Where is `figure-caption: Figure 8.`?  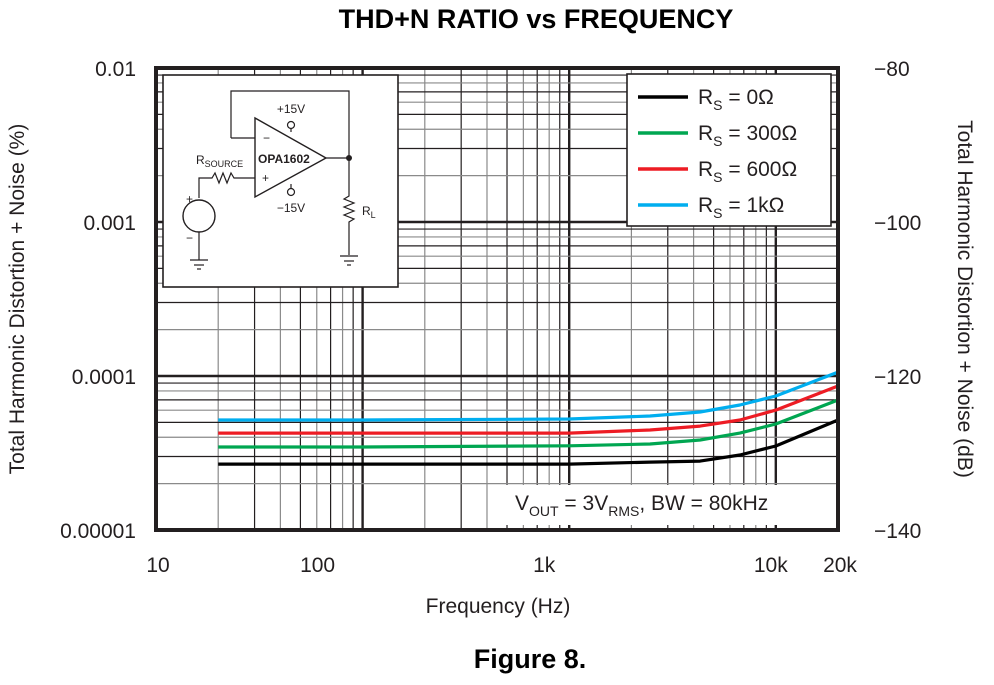
figure-caption: Figure 8. is located at coordinates (530, 659).